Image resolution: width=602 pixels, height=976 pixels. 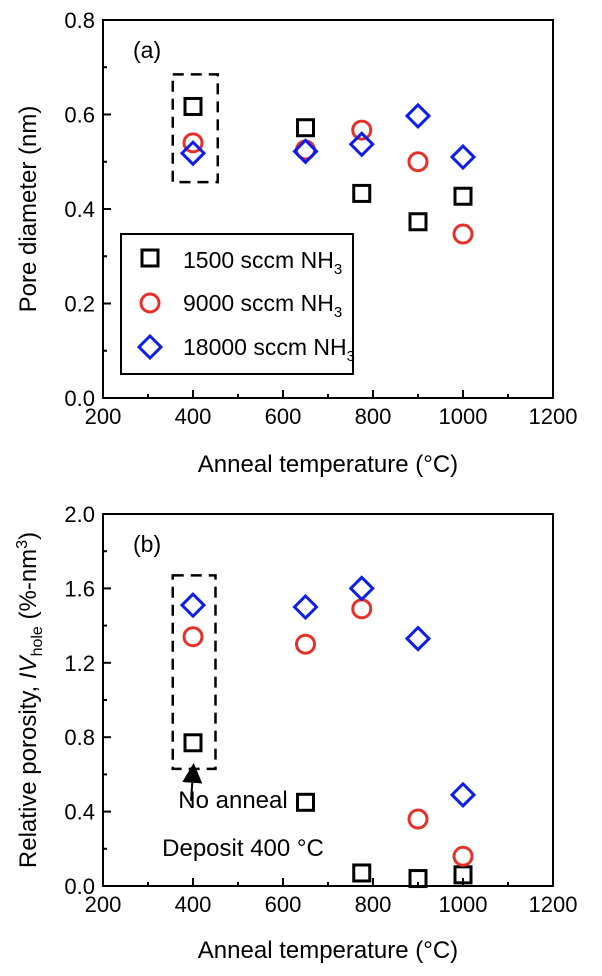 What do you see at coordinates (79, 663) in the screenshot?
I see `panel-b-y-tick-label: 1.2` at bounding box center [79, 663].